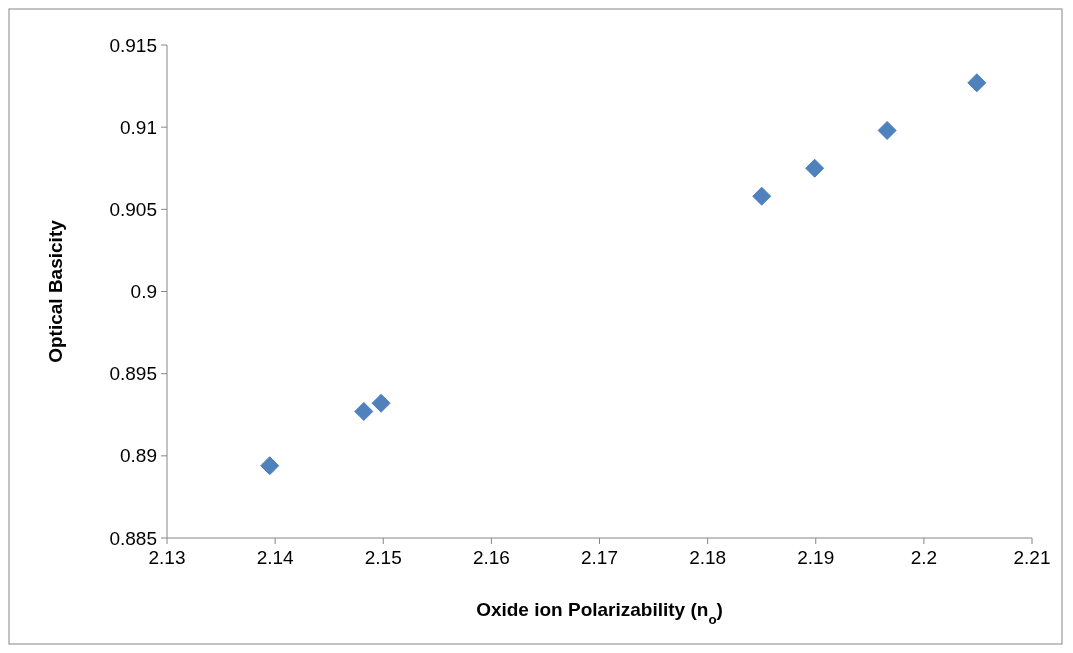  What do you see at coordinates (167, 557) in the screenshot?
I see `x-tick-label: 2.13` at bounding box center [167, 557].